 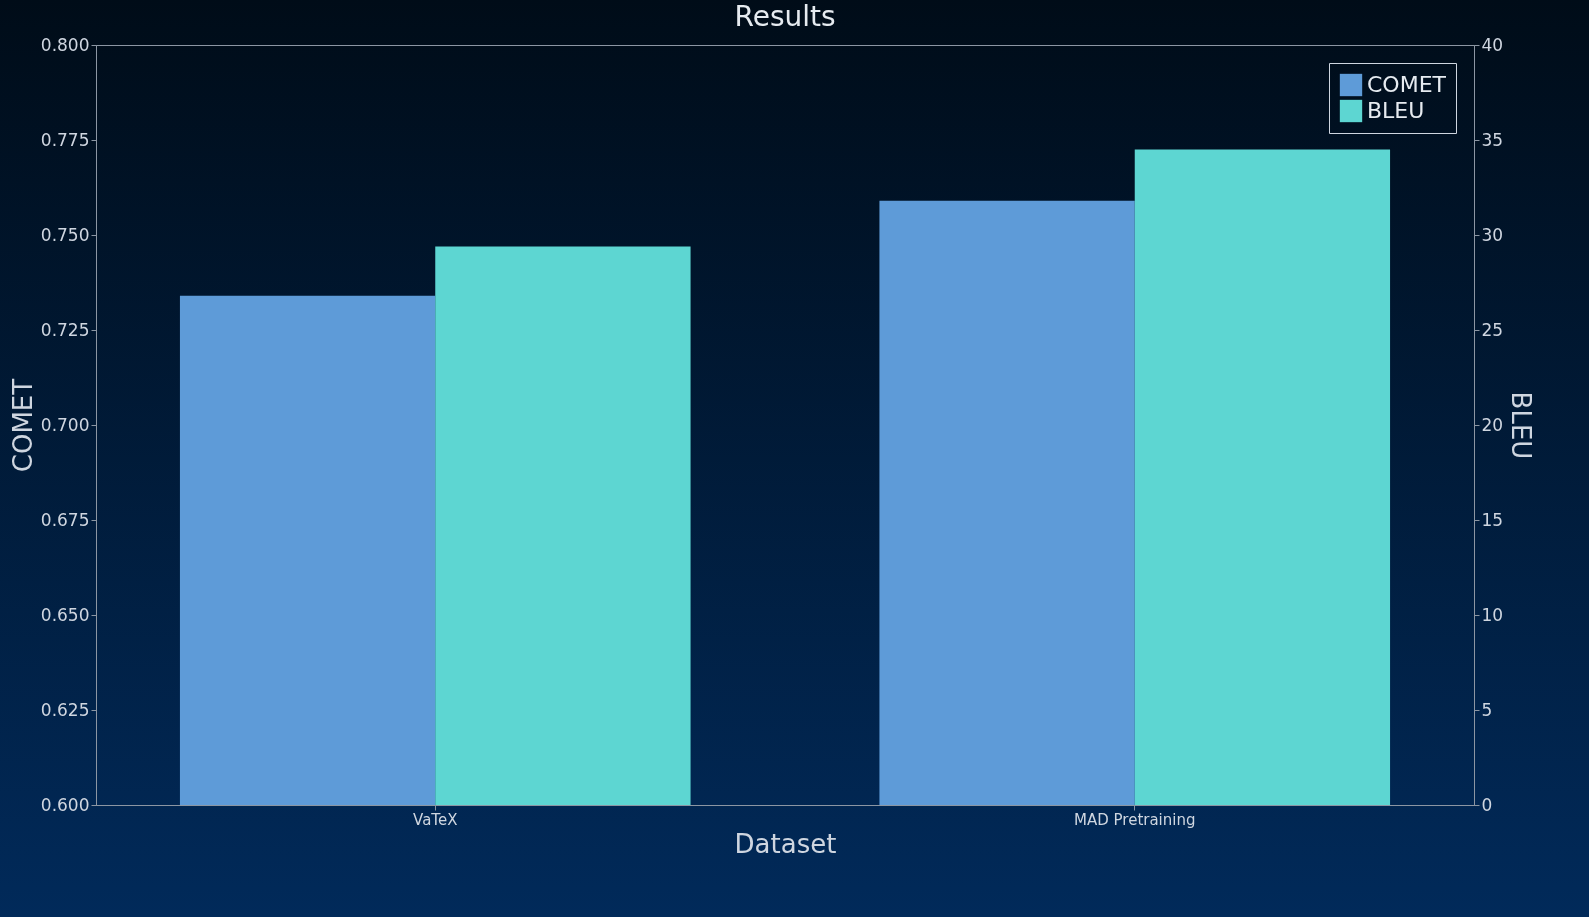 What do you see at coordinates (785, 843) in the screenshot?
I see `x-axis-title: Dataset` at bounding box center [785, 843].